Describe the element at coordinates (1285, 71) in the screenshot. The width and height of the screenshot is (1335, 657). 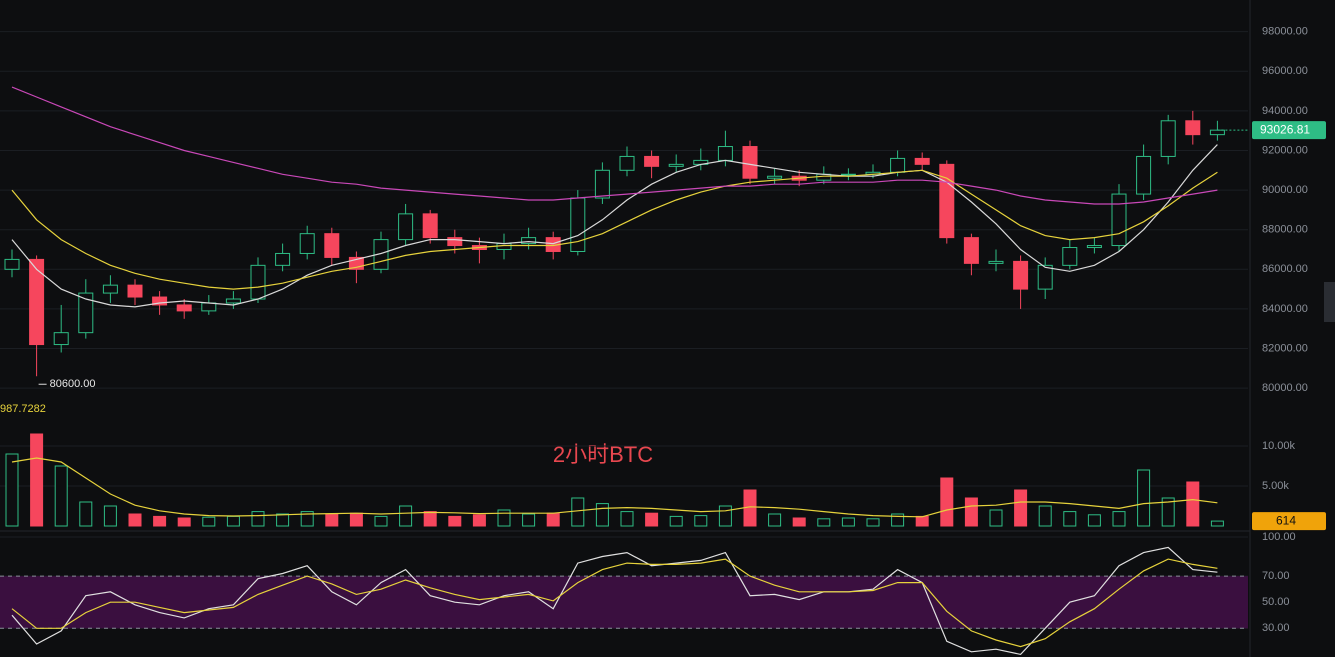
I see `y-tick-label: 96000.00` at that location.